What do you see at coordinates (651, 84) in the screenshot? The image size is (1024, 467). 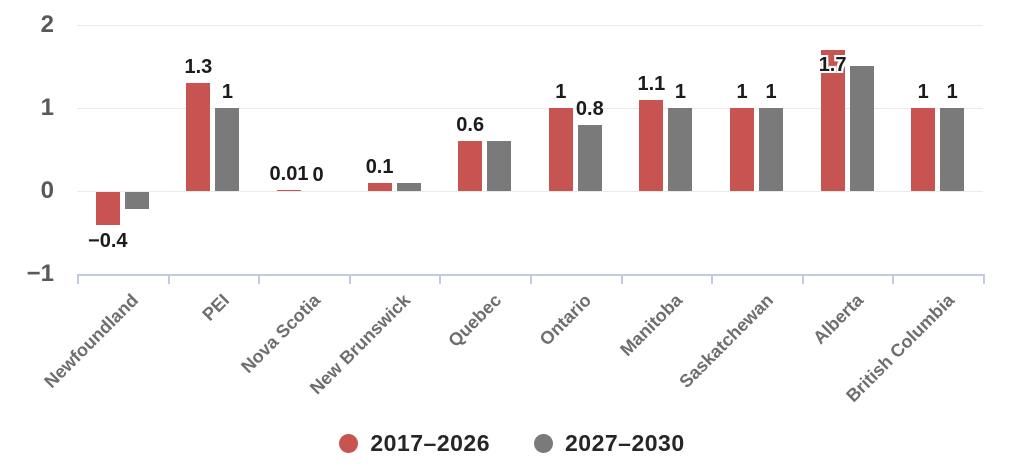 I see `value-label: 1.1` at bounding box center [651, 84].